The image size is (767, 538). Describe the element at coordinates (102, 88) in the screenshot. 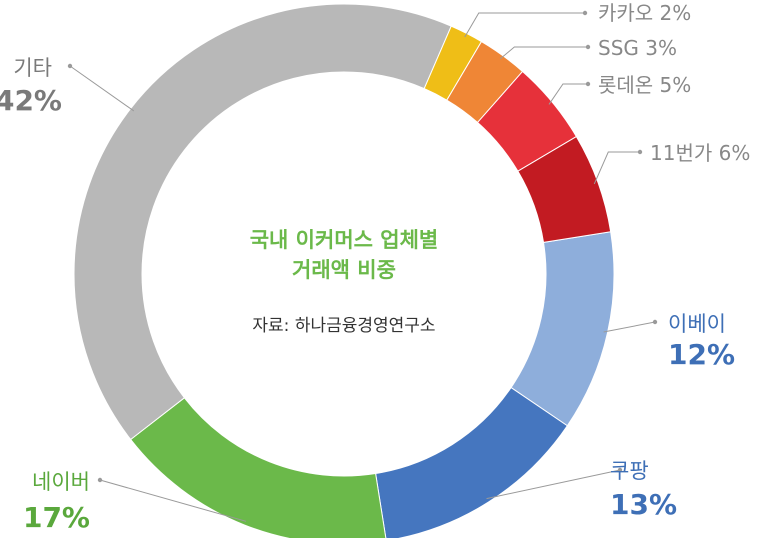

I see `leader-기타` at that location.